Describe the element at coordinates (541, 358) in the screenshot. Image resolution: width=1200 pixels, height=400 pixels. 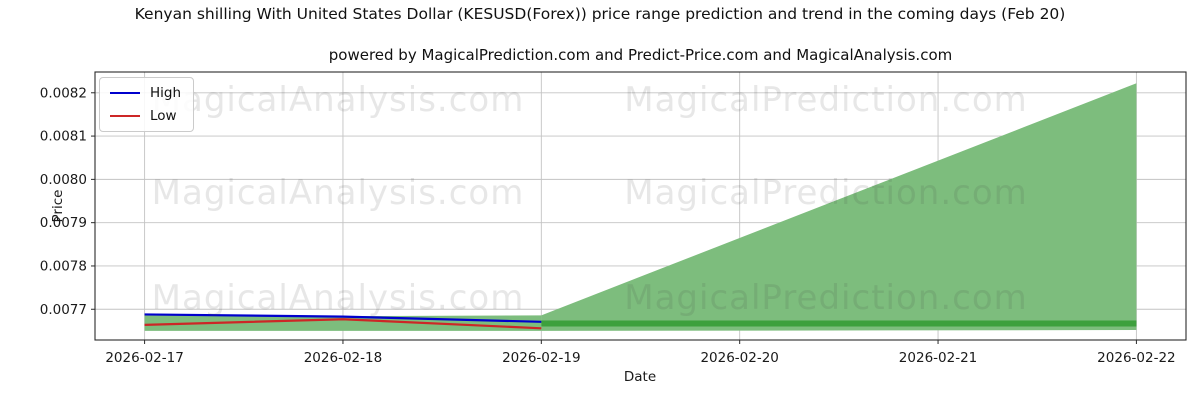
I see `x-tick-label: 2026-02-19` at that location.